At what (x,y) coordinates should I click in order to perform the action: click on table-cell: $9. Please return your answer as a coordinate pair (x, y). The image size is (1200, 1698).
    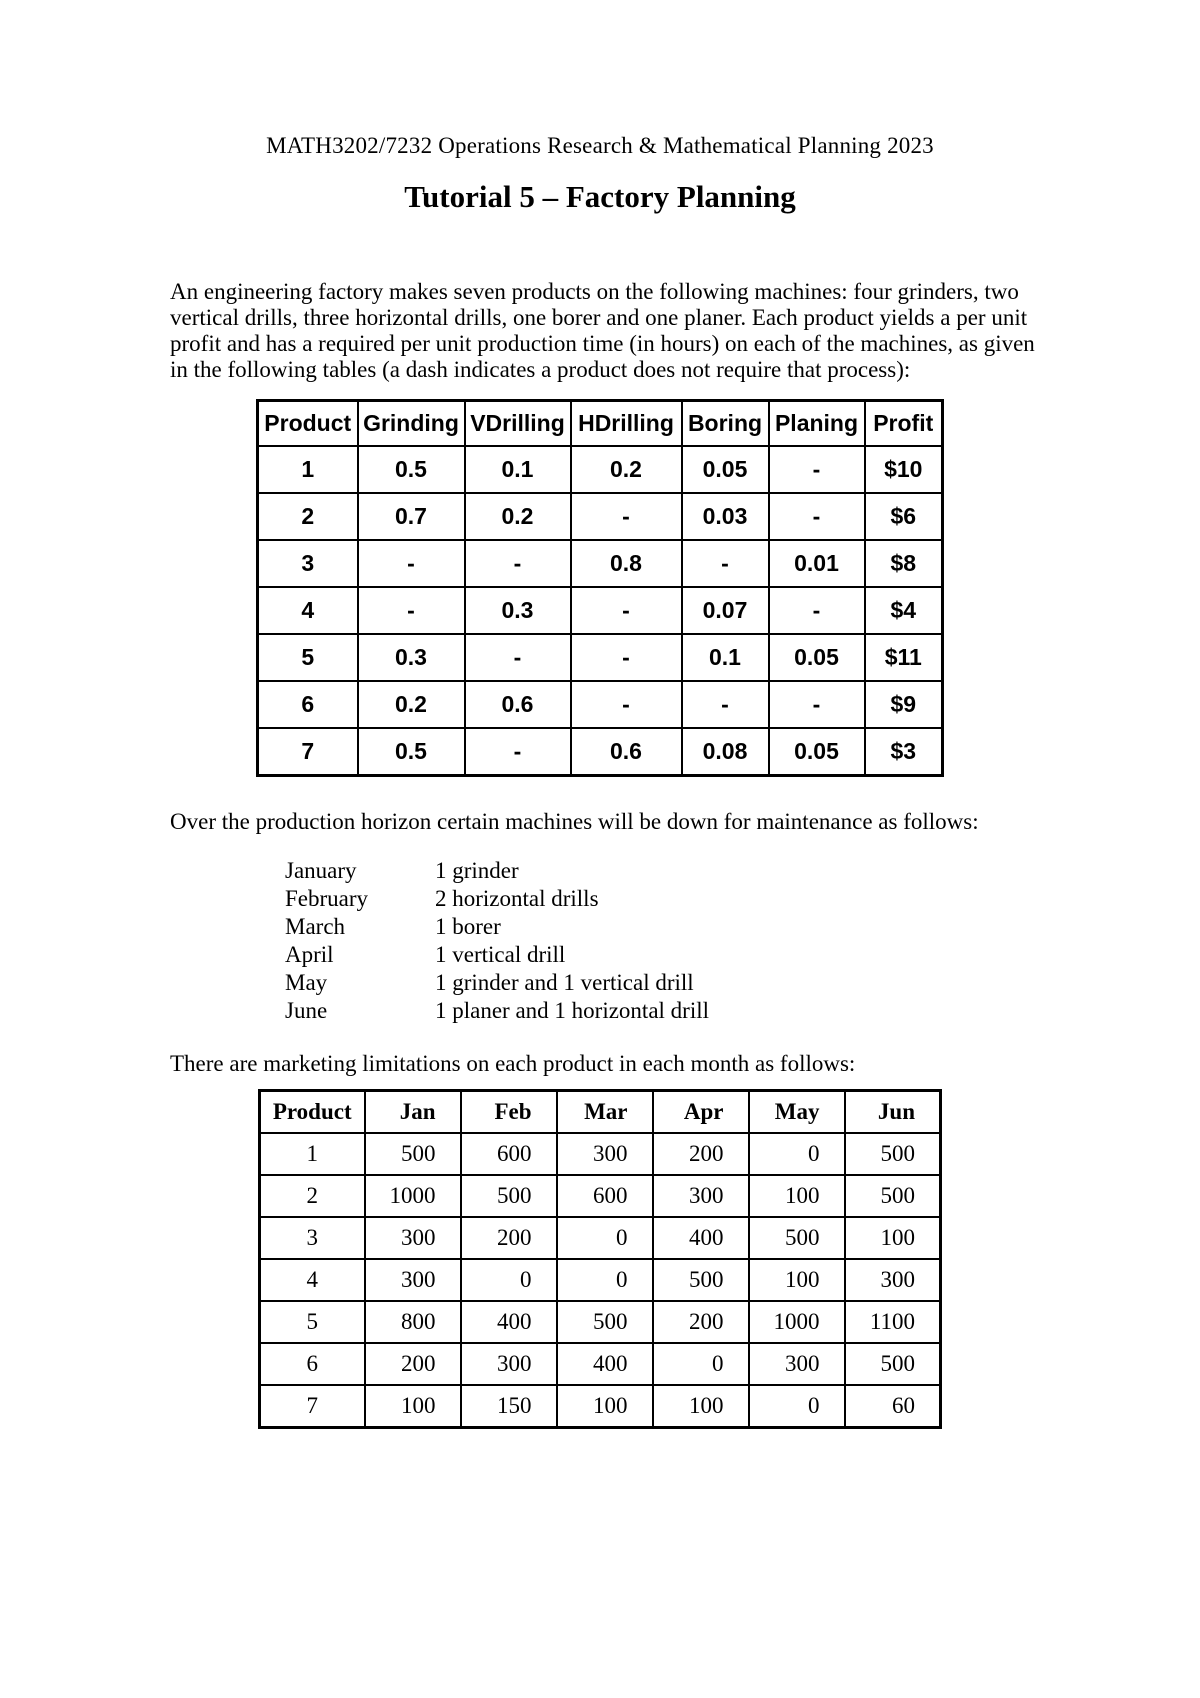
    Looking at the image, I should click on (903, 704).